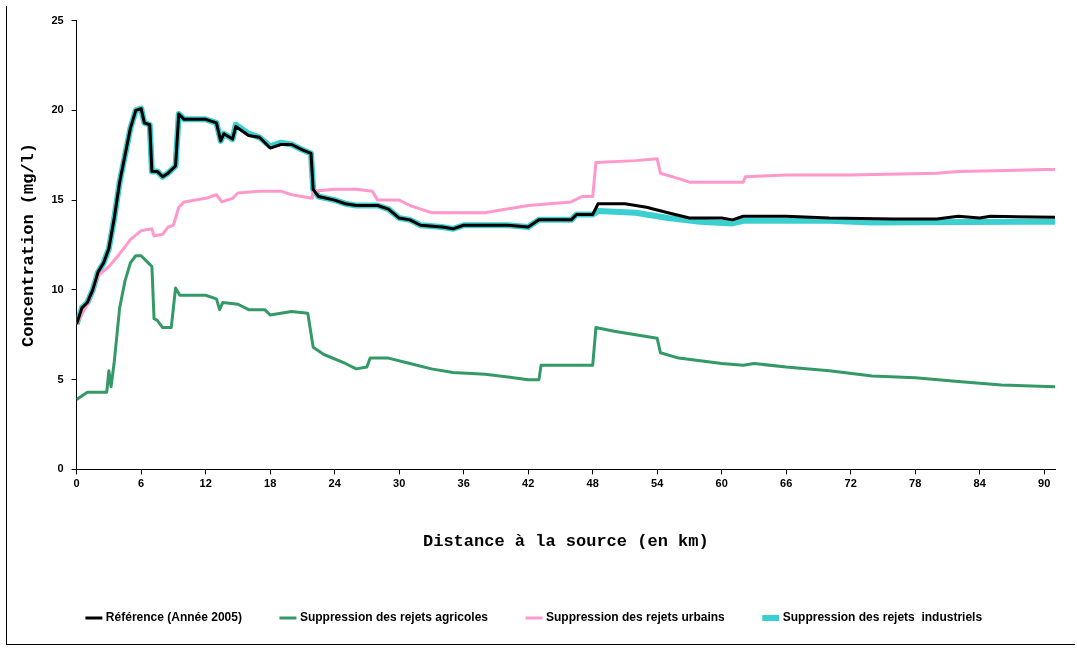 Image resolution: width=1077 pixels, height=649 pixels. What do you see at coordinates (1044, 483) in the screenshot?
I see `x-tick-label: 90` at bounding box center [1044, 483].